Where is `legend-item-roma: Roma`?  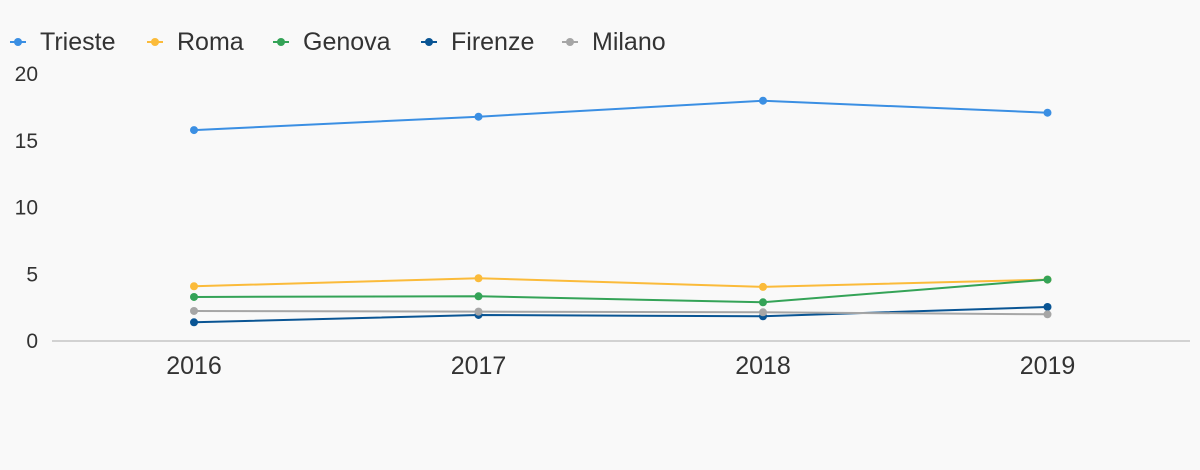
legend-item-roma: Roma is located at coordinates (195, 42).